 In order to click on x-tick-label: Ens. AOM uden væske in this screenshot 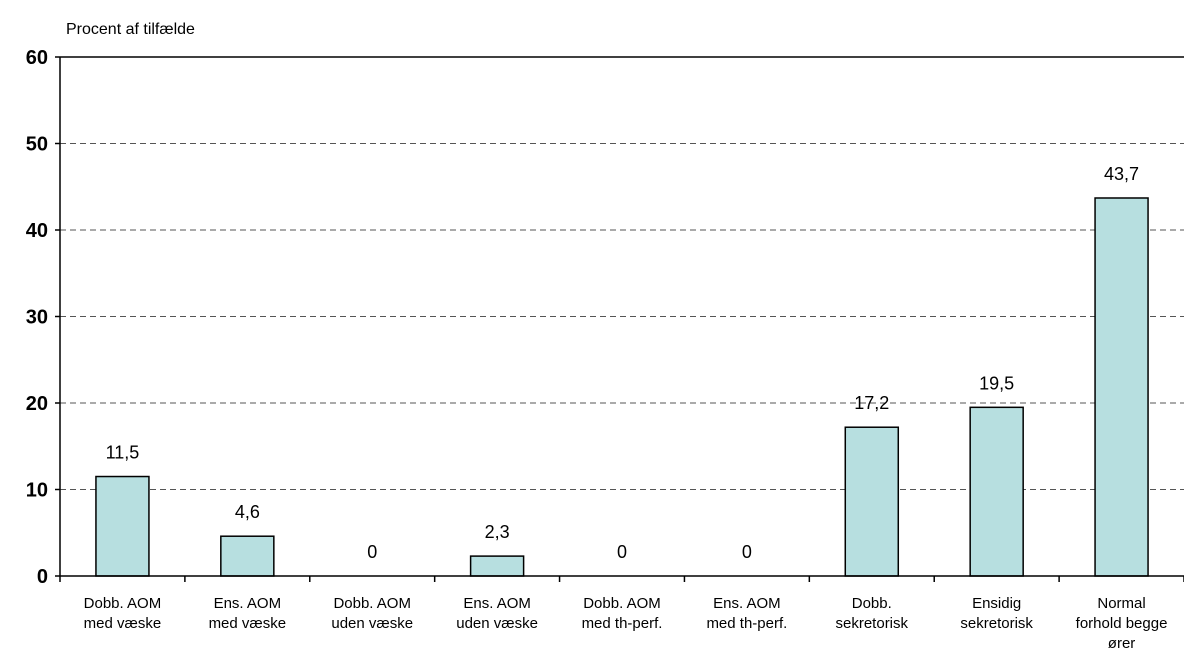, I will do `click(497, 613)`.